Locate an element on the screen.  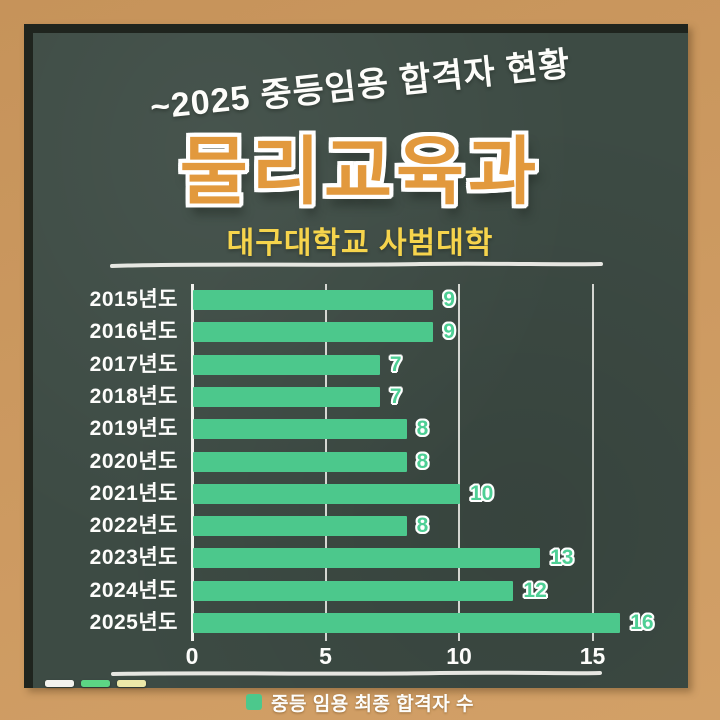
white-chalk-icon is located at coordinates (59, 683).